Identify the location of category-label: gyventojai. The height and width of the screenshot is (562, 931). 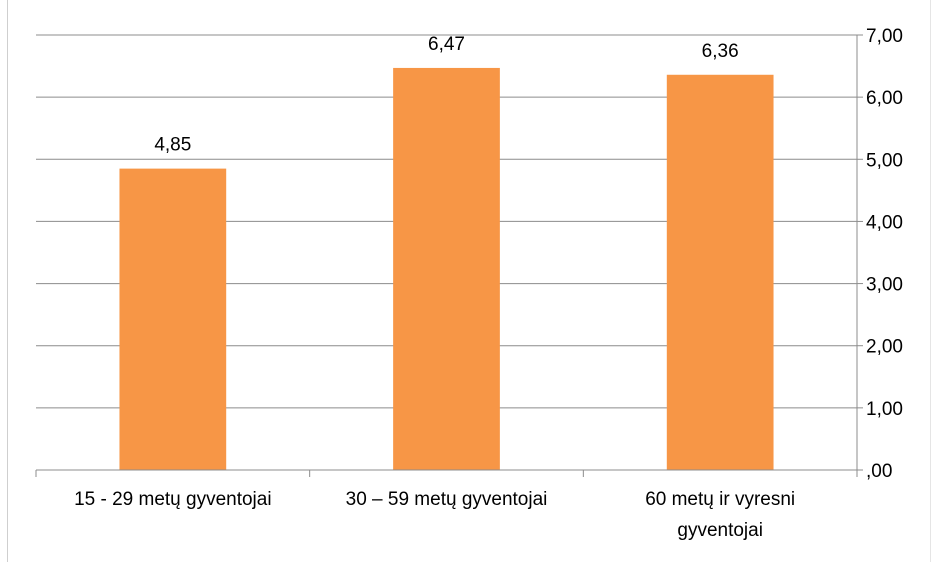
(720, 530).